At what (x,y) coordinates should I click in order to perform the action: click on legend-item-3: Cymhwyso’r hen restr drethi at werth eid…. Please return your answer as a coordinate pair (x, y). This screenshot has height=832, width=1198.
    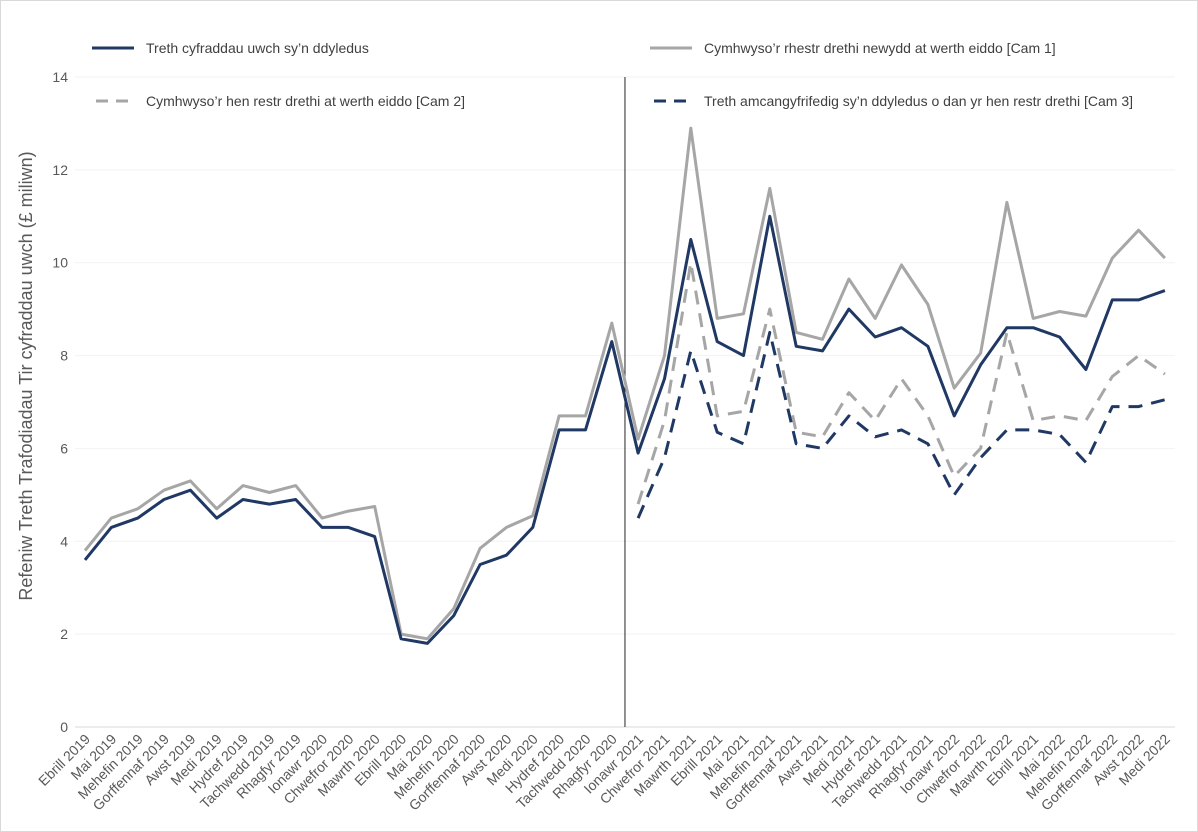
    Looking at the image, I should click on (280, 101).